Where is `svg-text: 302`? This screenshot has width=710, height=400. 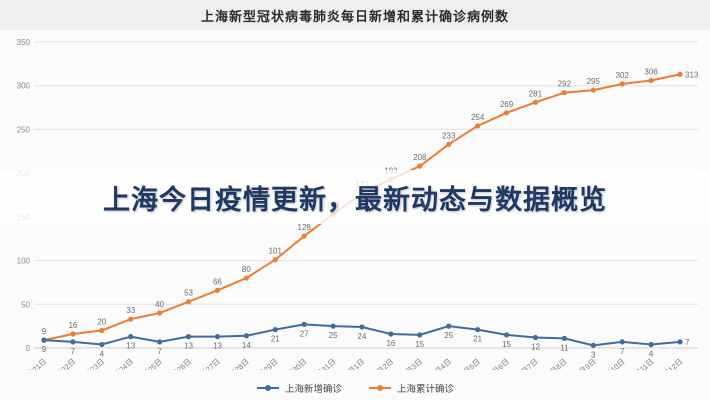
svg-text: 302 is located at coordinates (623, 75).